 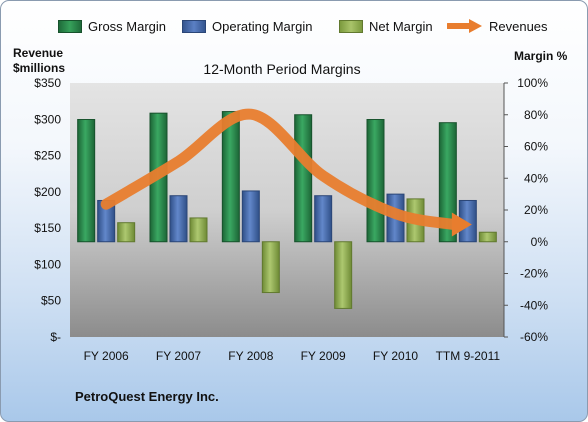 What do you see at coordinates (532, 83) in the screenshot?
I see `right-axis-tick-8: 100%` at bounding box center [532, 83].